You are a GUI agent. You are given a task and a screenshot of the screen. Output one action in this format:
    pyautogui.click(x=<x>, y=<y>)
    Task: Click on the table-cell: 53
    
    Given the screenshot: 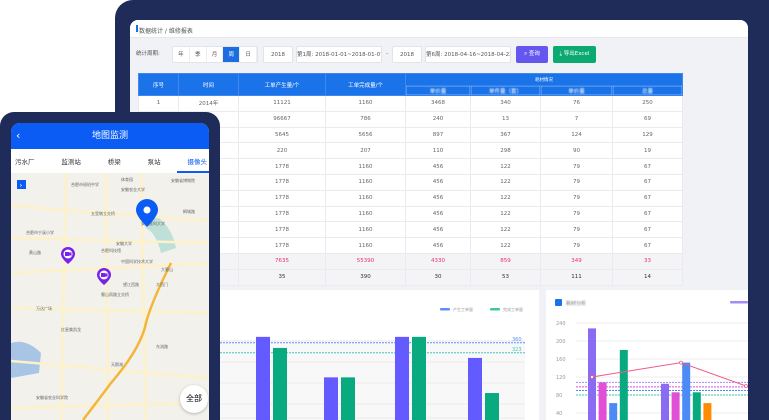 What is the action you would take?
    pyautogui.click(x=505, y=277)
    